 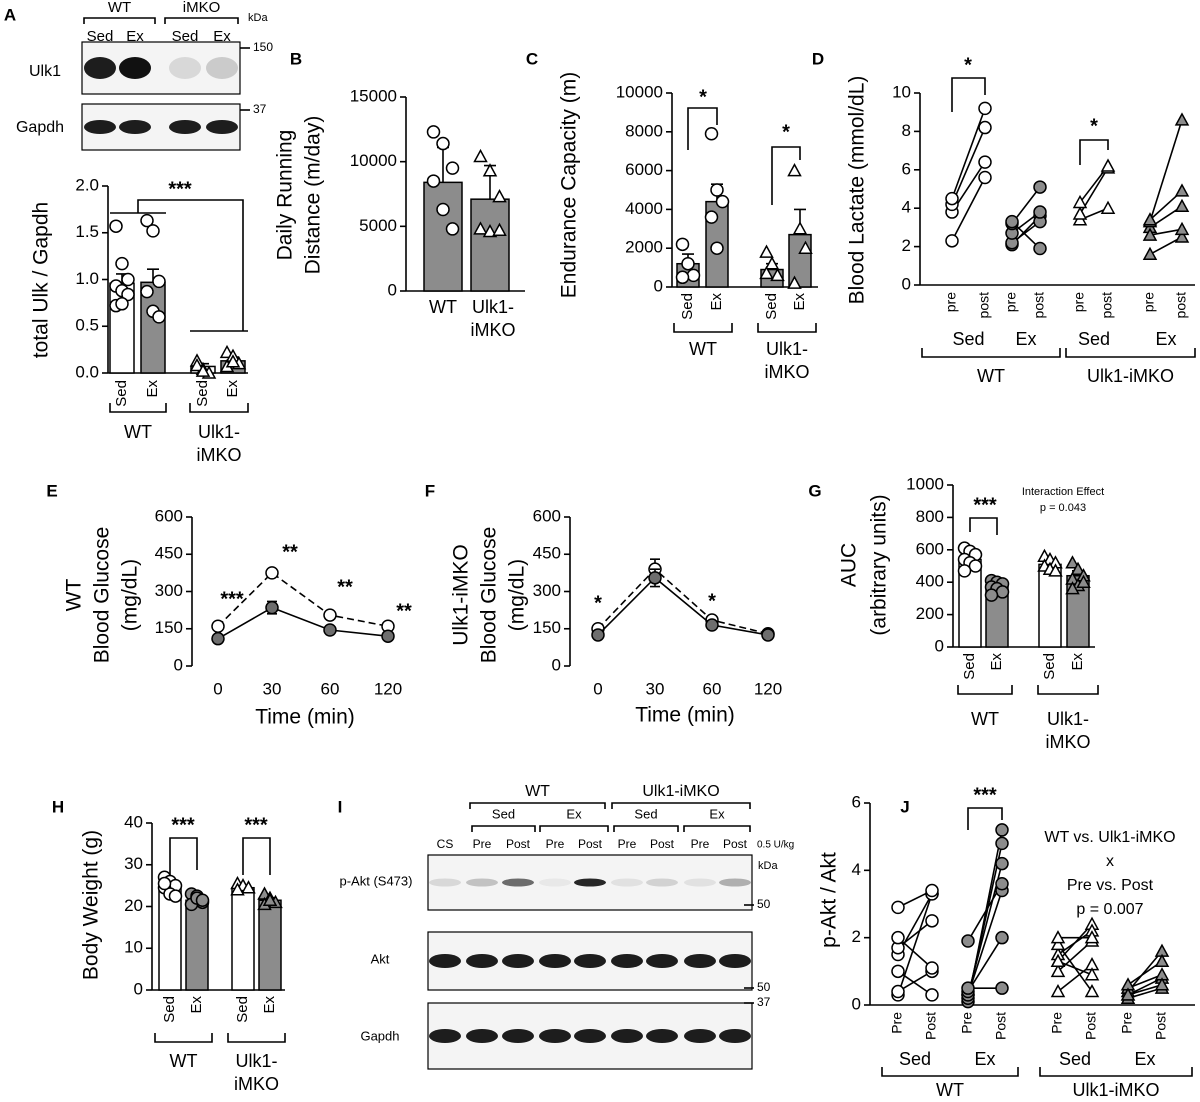 I want to click on y-axis-label: (arbitrary units), so click(x=879, y=564).